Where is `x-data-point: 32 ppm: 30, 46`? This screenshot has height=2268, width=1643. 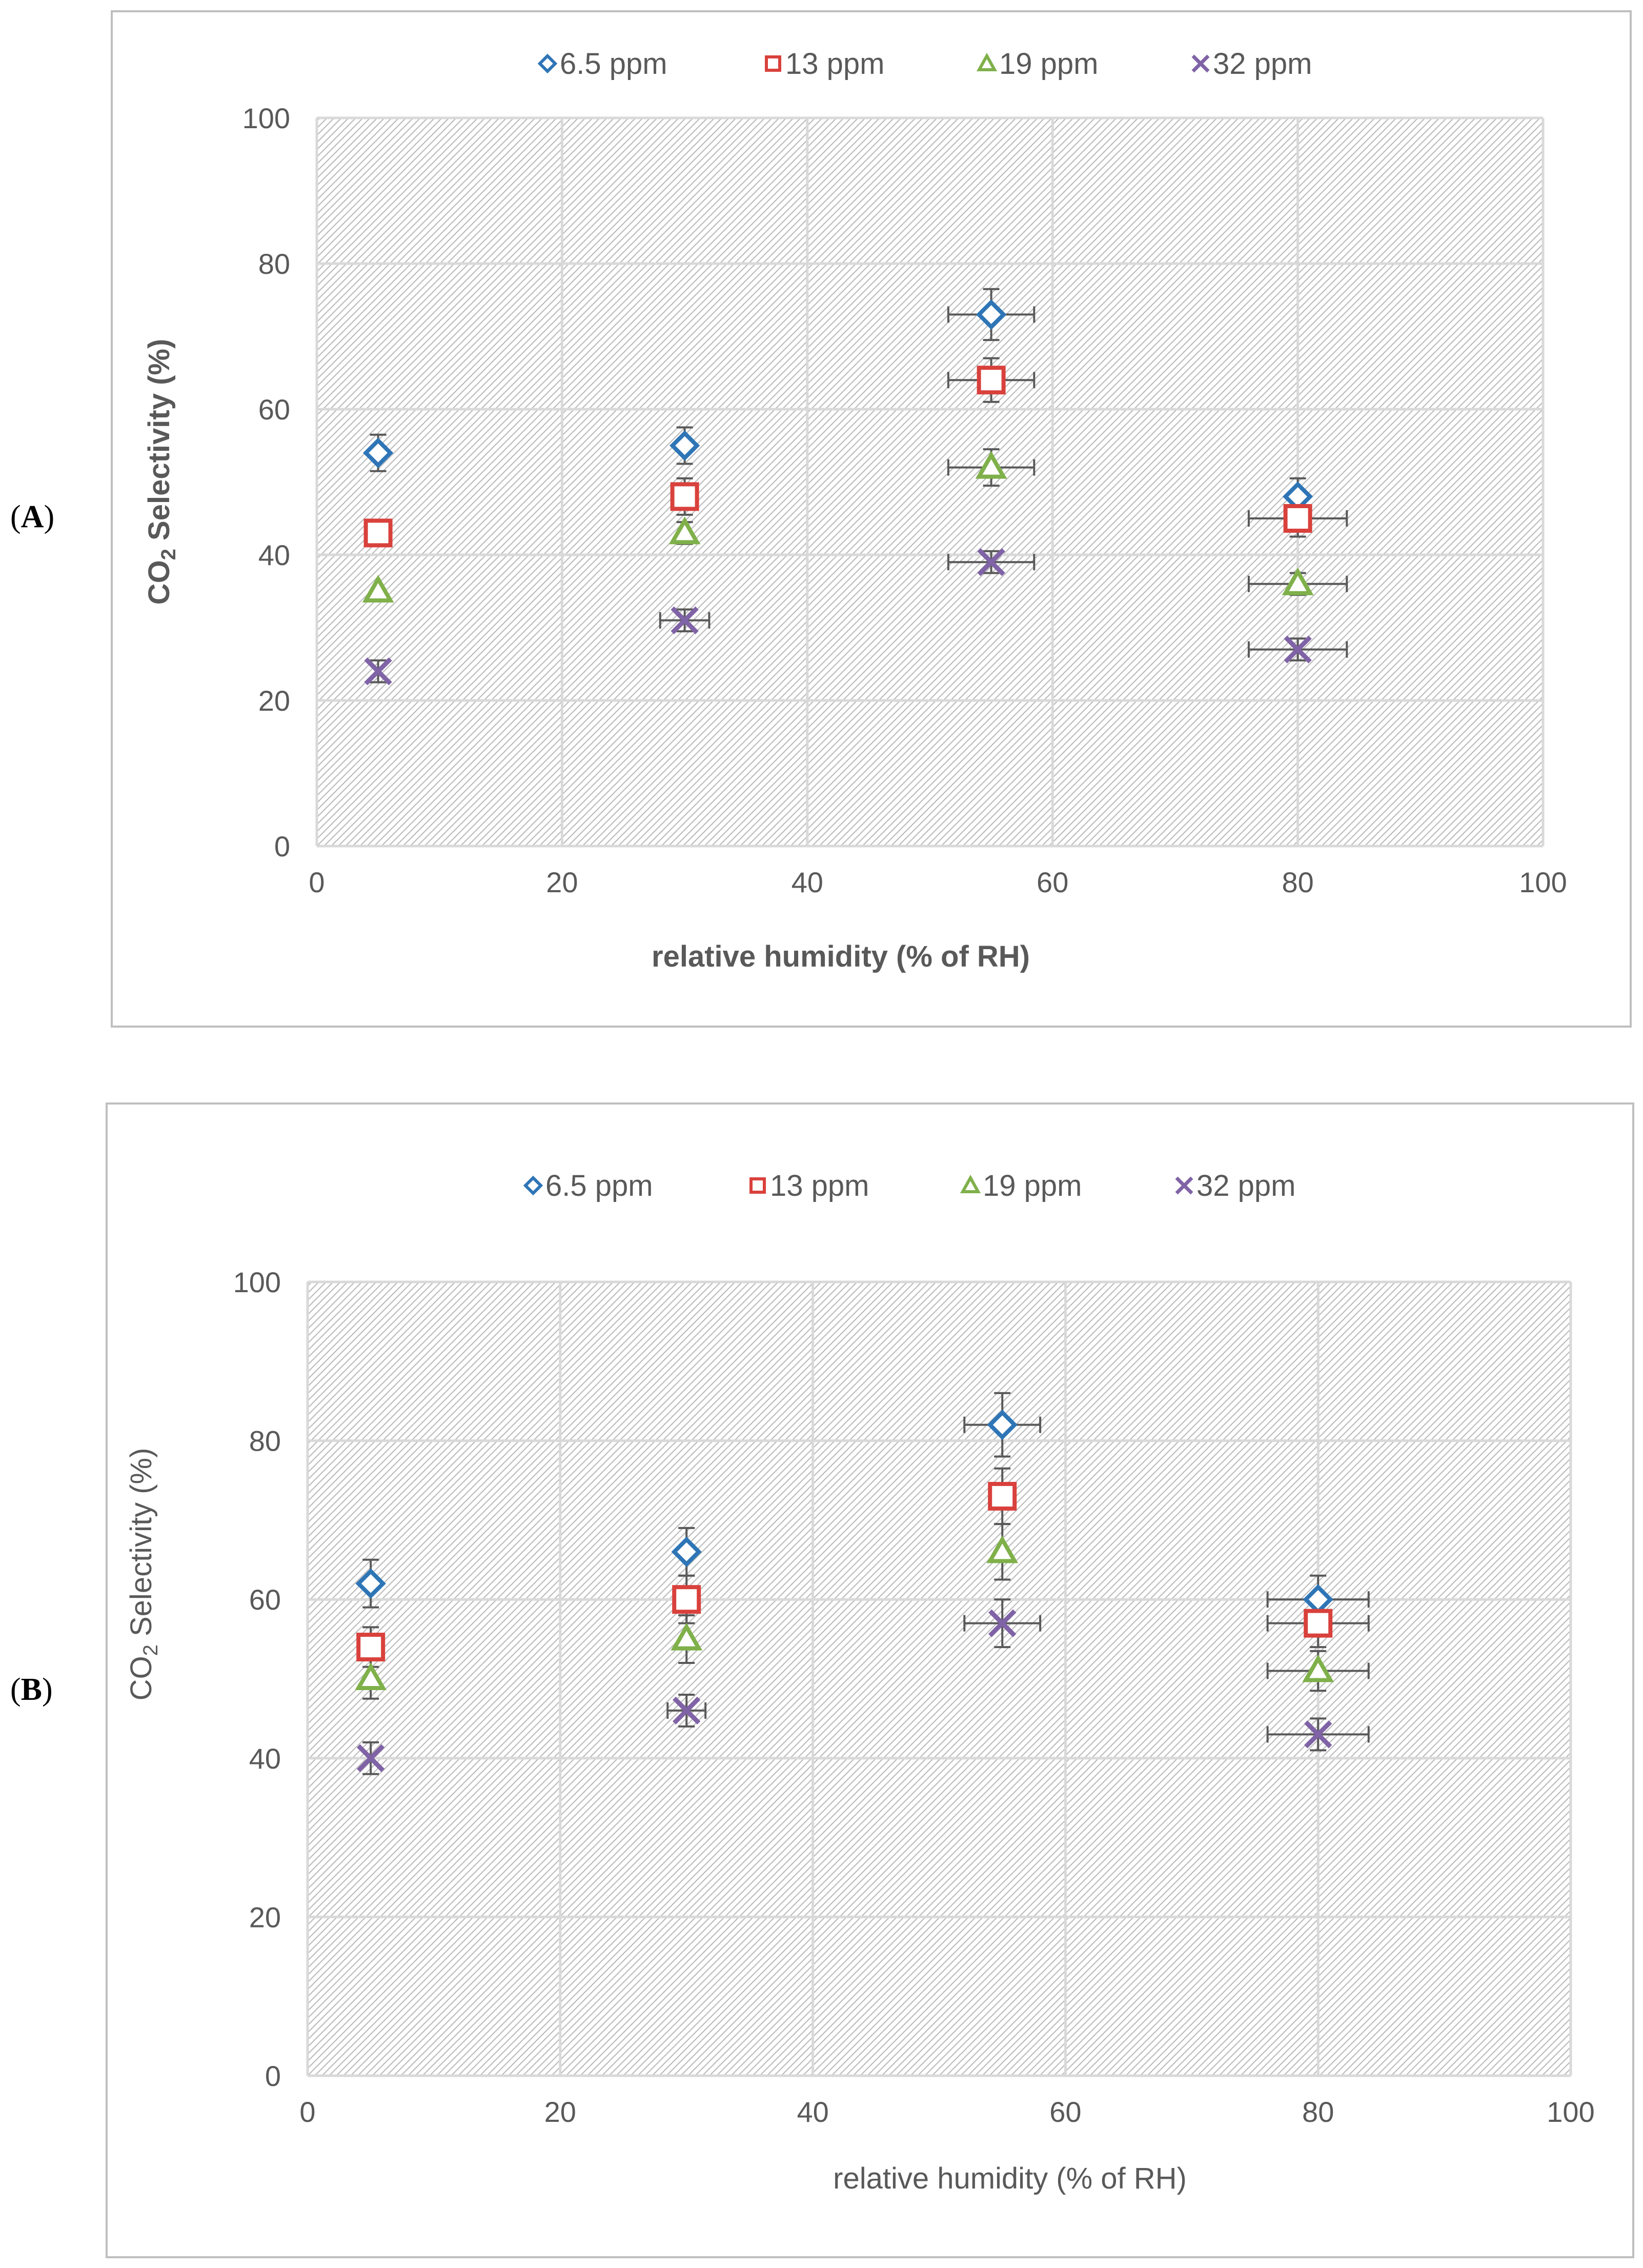
x-data-point: 32 ppm: 30, 46 is located at coordinates (687, 1710).